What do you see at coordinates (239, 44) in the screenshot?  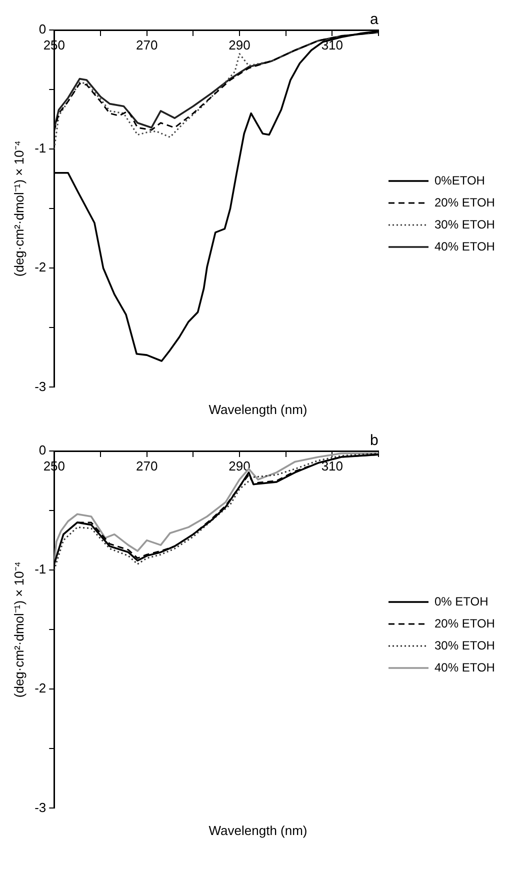 I see `x-tick-label: 290` at bounding box center [239, 44].